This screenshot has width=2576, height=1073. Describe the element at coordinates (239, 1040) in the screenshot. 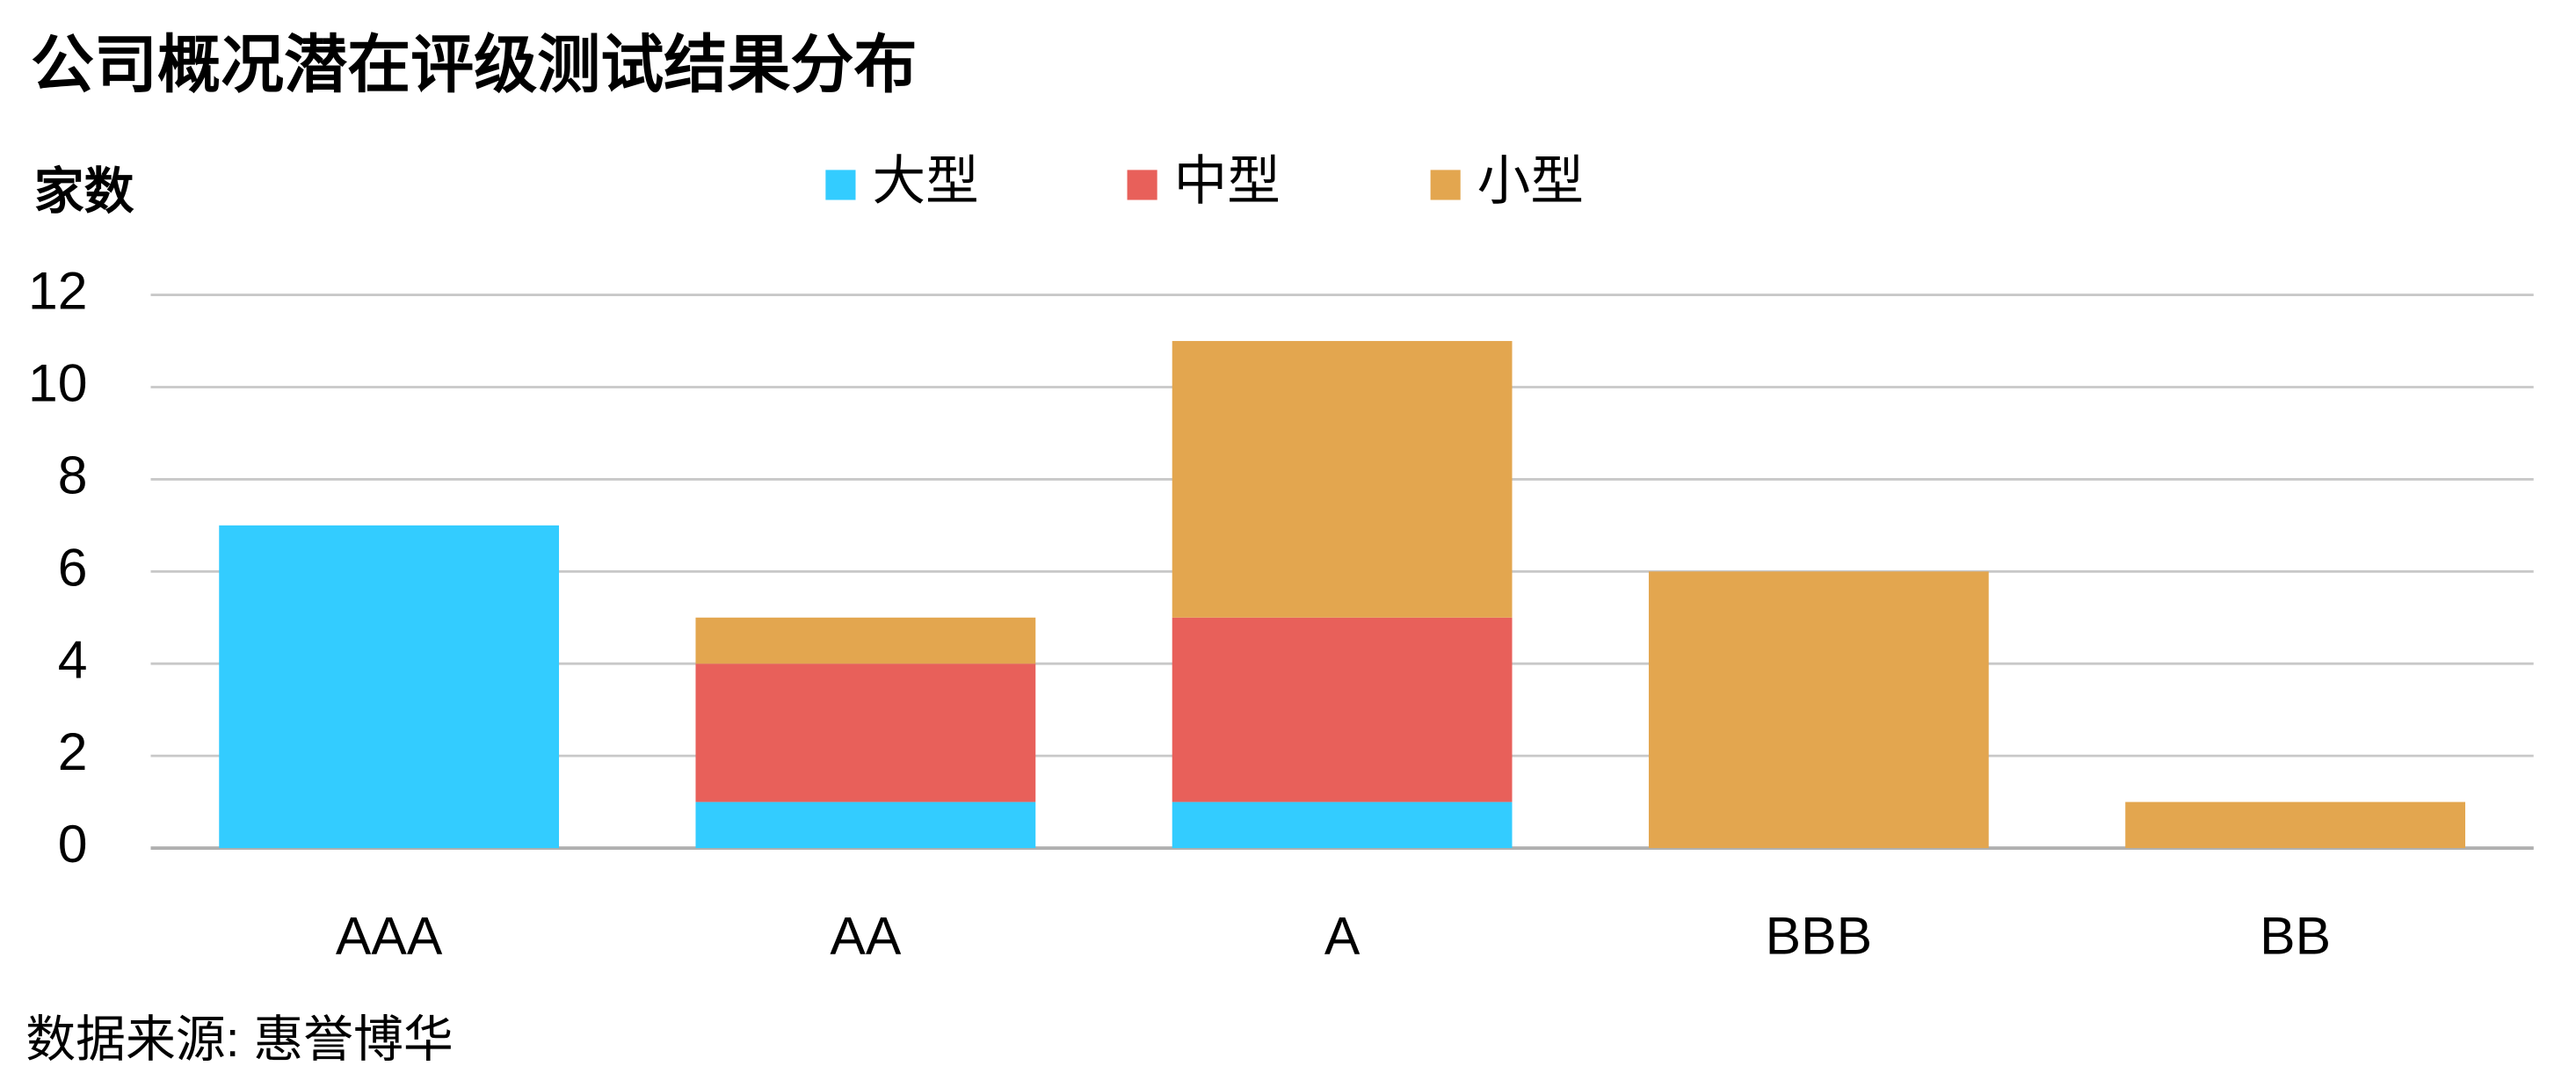

I see `source-note: 数据来源: 惠誉博华` at that location.